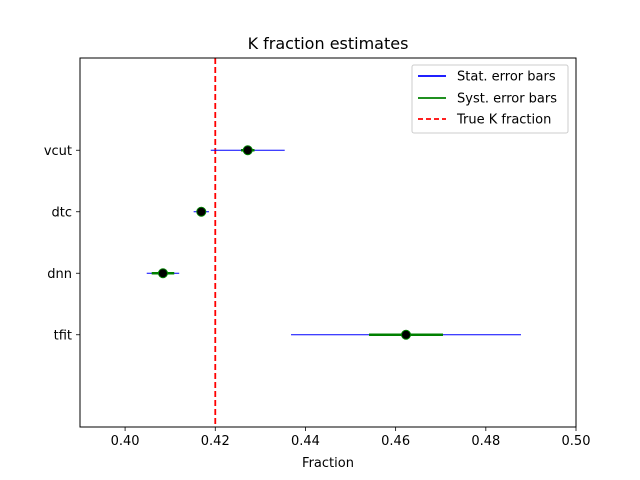 This screenshot has width=640, height=480. Describe the element at coordinates (576, 441) in the screenshot. I see `x-tick-label: 0.50` at that location.